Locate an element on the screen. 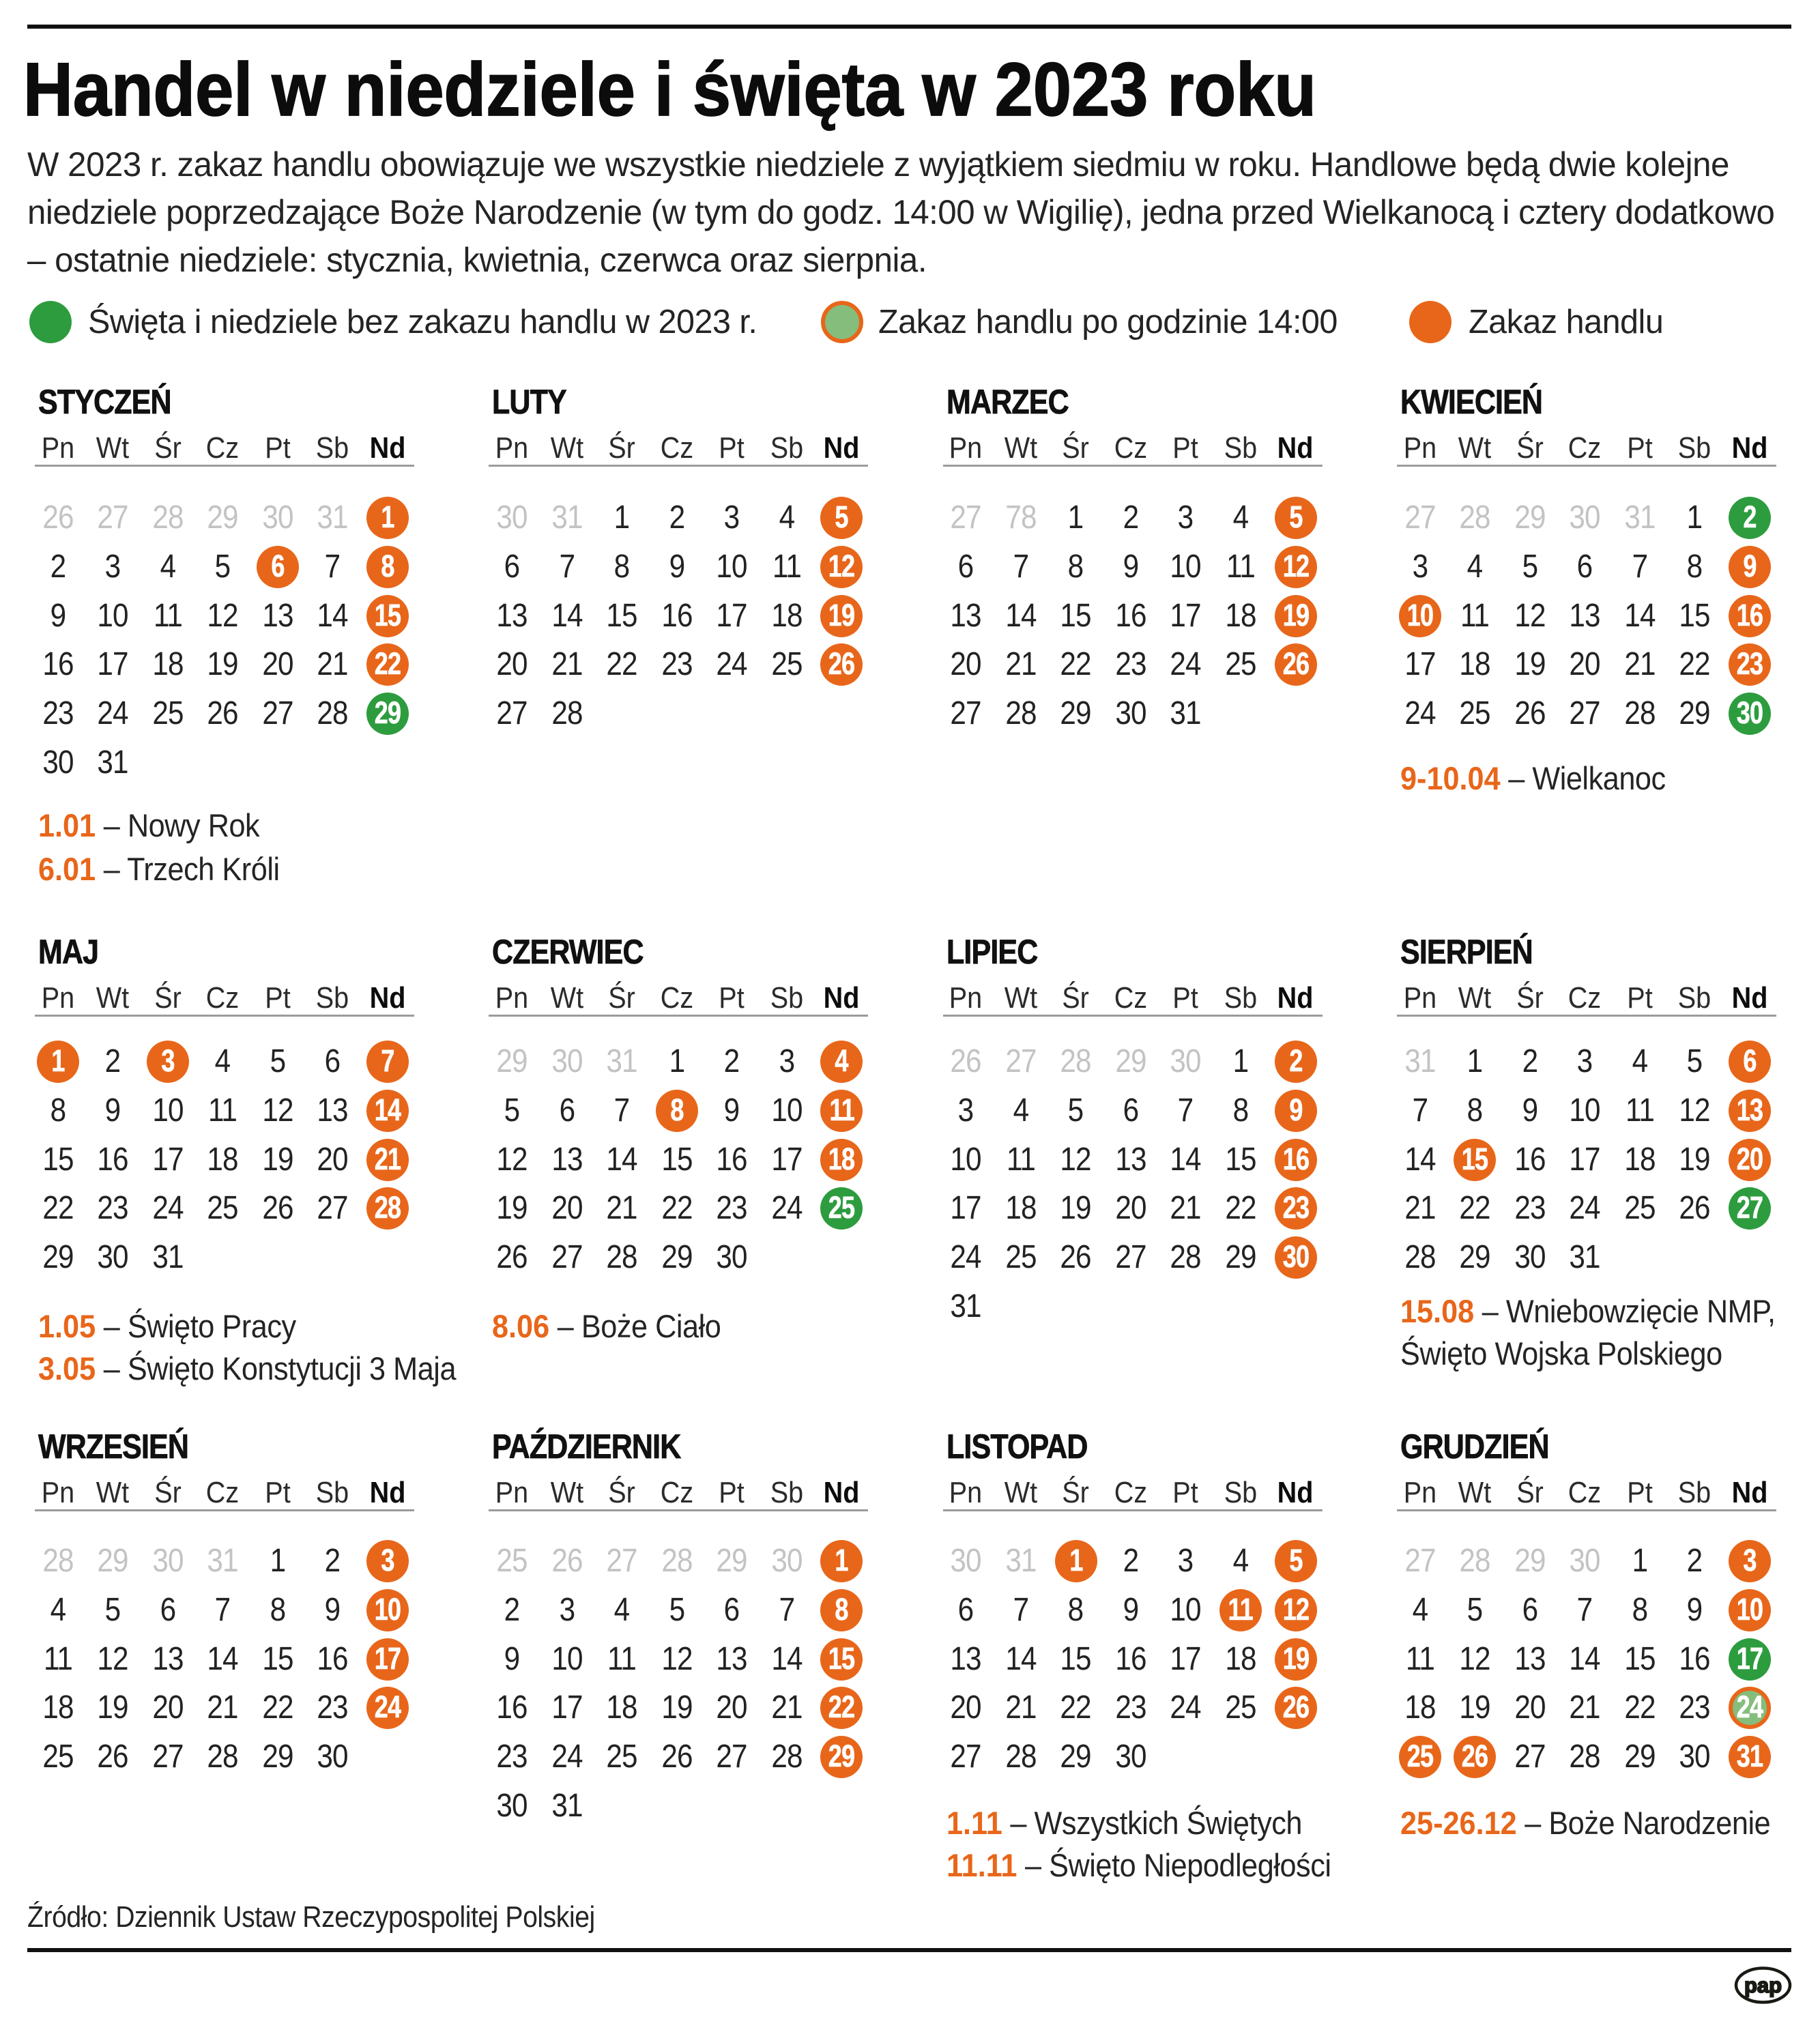  svg-text: pap is located at coordinates (1763, 1985).